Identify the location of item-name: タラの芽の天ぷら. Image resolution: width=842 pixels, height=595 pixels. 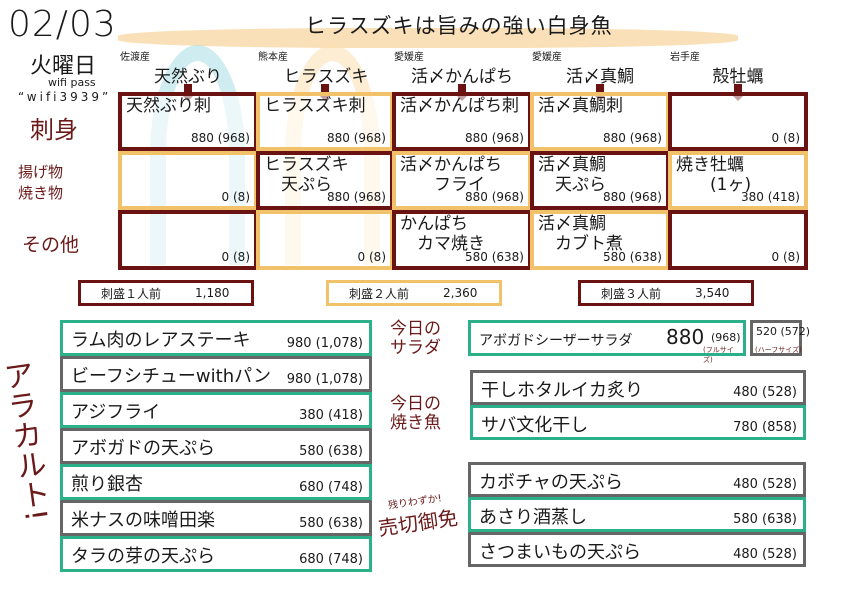
(143, 556).